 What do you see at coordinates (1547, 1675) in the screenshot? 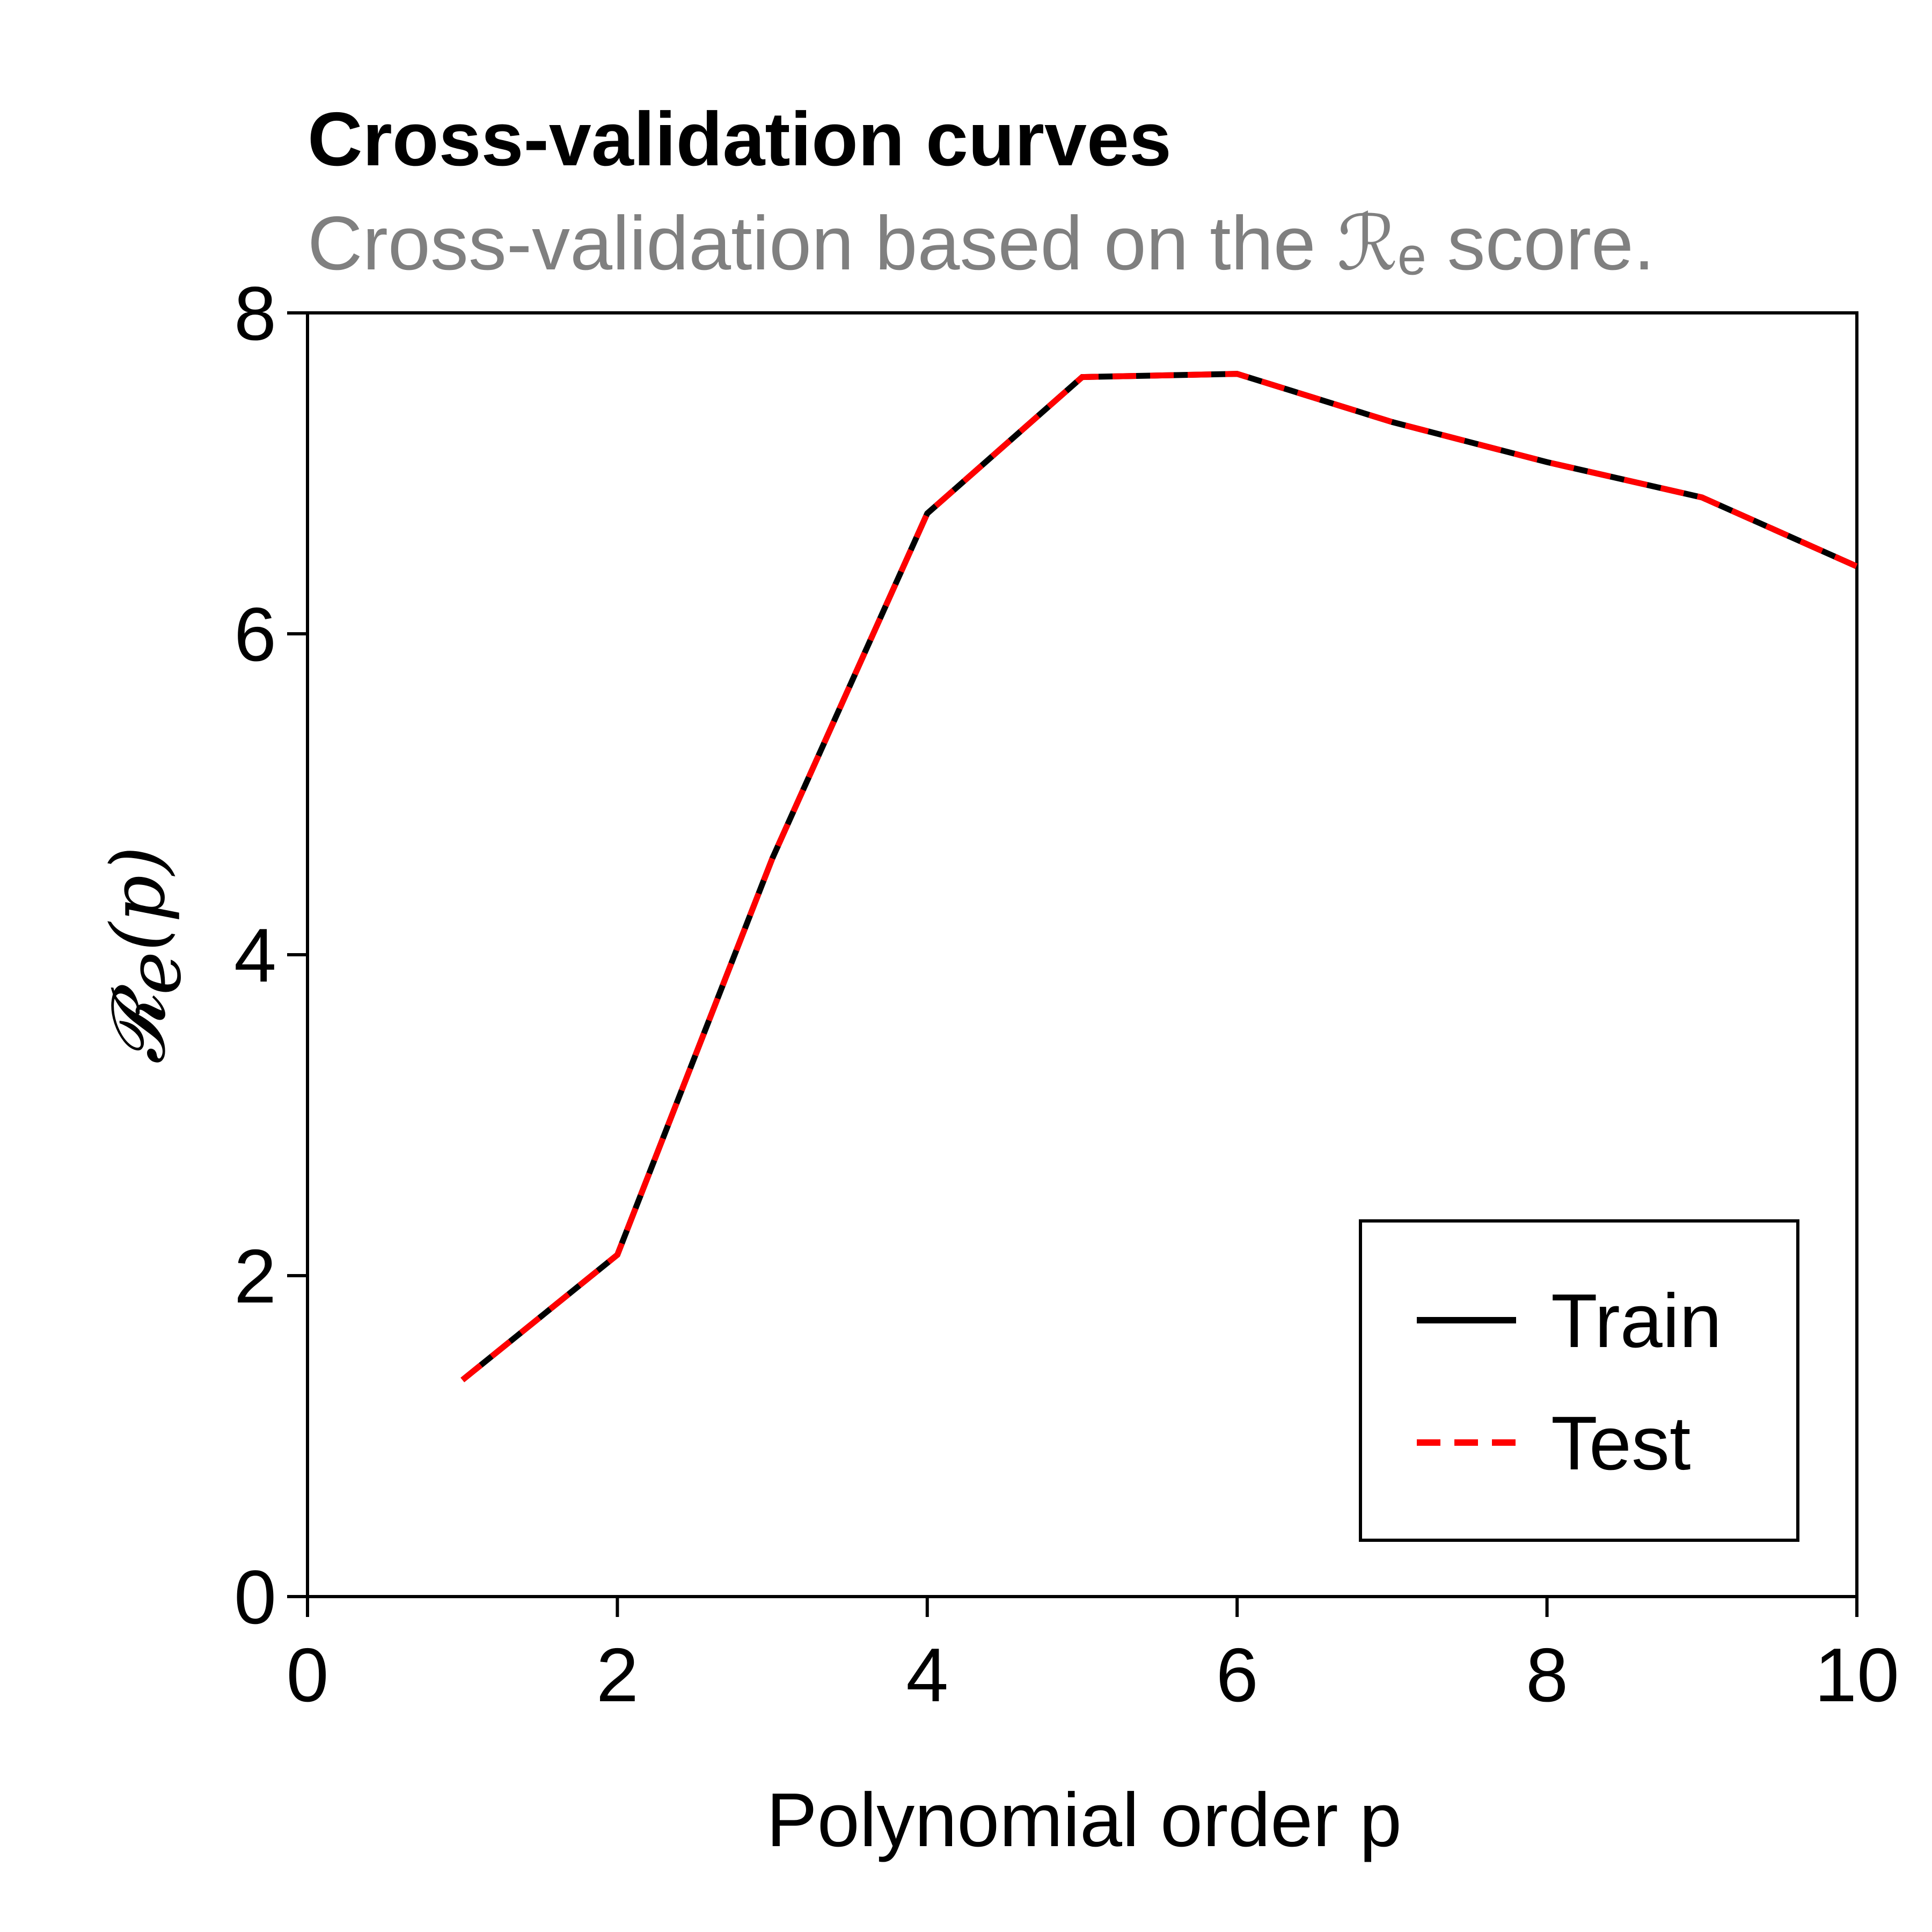
I see `x-tick-label: 8` at bounding box center [1547, 1675].